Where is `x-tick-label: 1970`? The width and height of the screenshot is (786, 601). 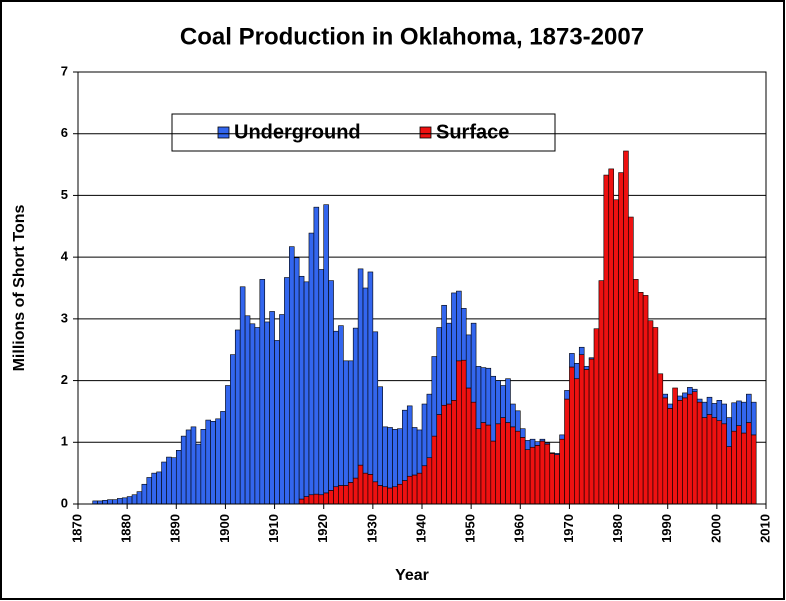 x-tick-label: 1970 is located at coordinates (568, 528).